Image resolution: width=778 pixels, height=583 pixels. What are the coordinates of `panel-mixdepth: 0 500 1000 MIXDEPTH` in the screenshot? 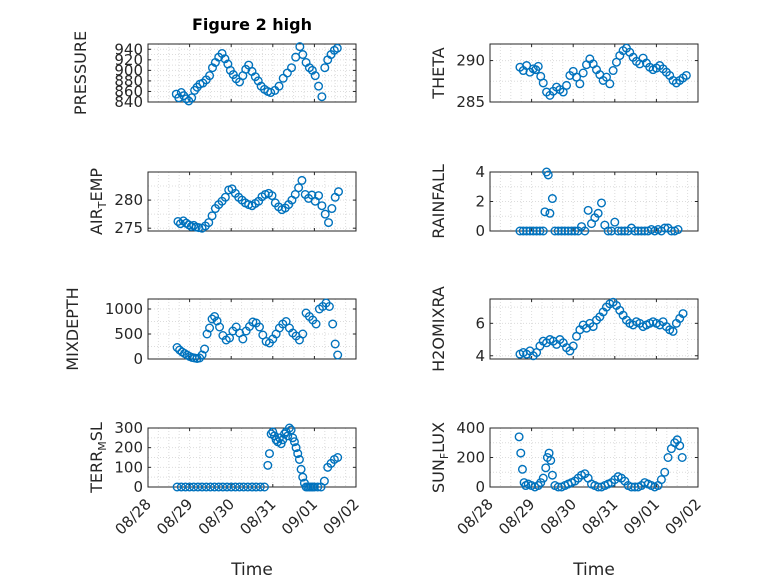 It's located at (210, 329).